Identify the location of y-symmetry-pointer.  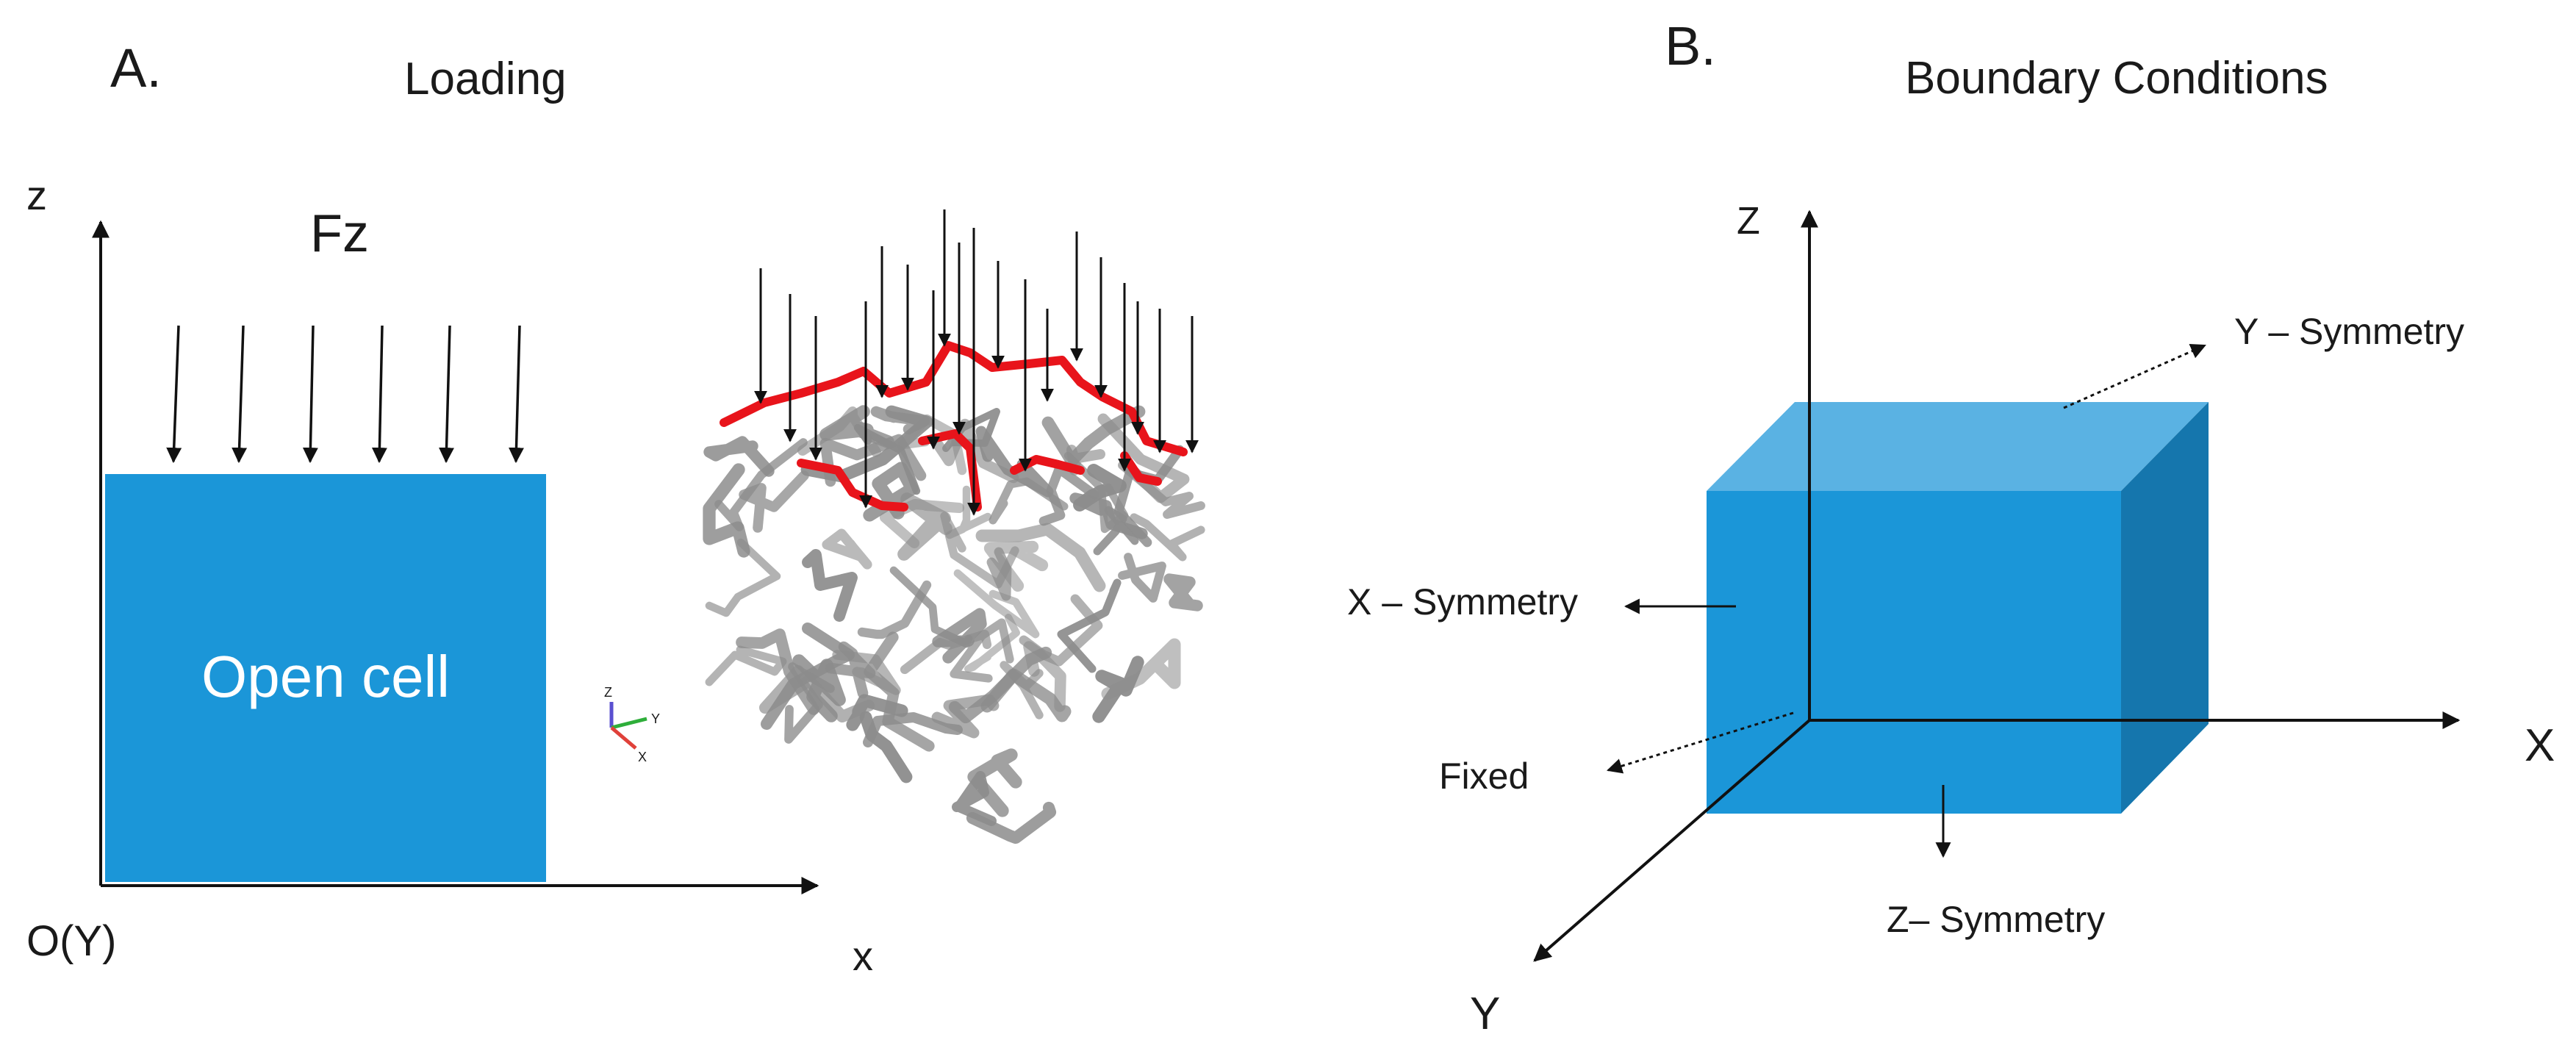
(2134, 376).